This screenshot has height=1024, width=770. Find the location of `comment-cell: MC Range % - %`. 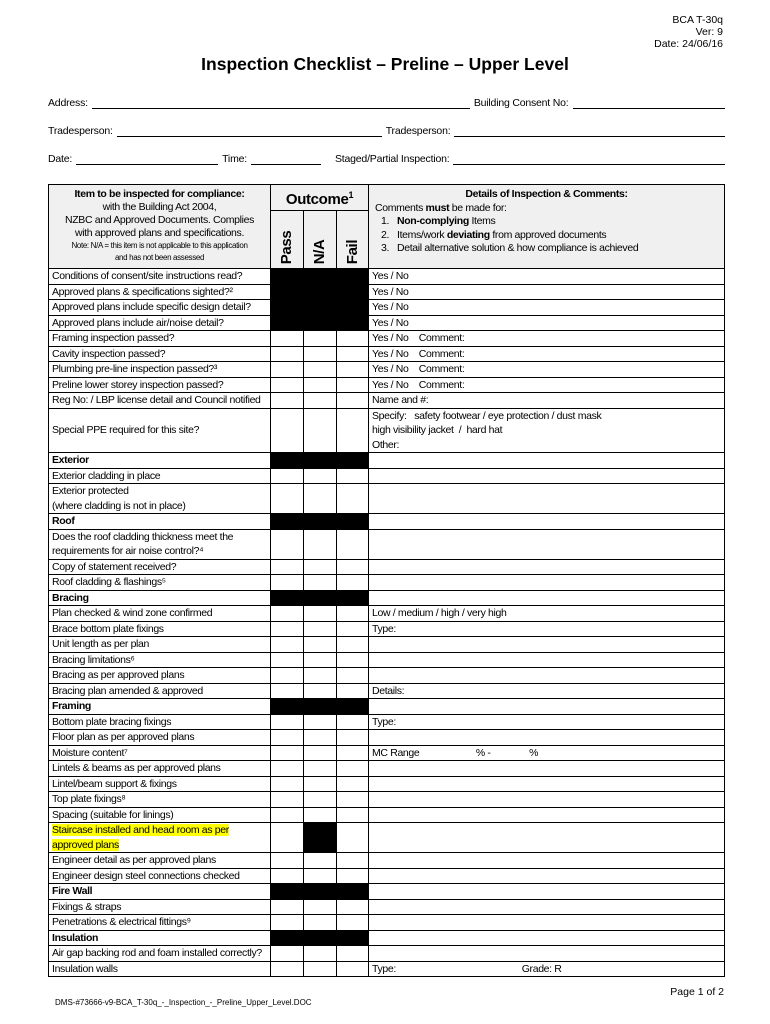

comment-cell: MC Range % - % is located at coordinates (546, 752).